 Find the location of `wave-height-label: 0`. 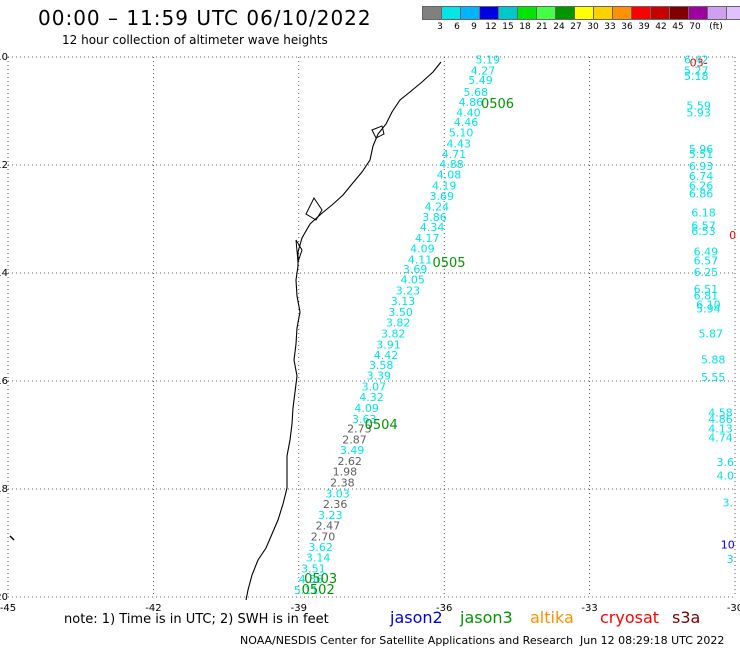

wave-height-label: 0 is located at coordinates (732, 235).